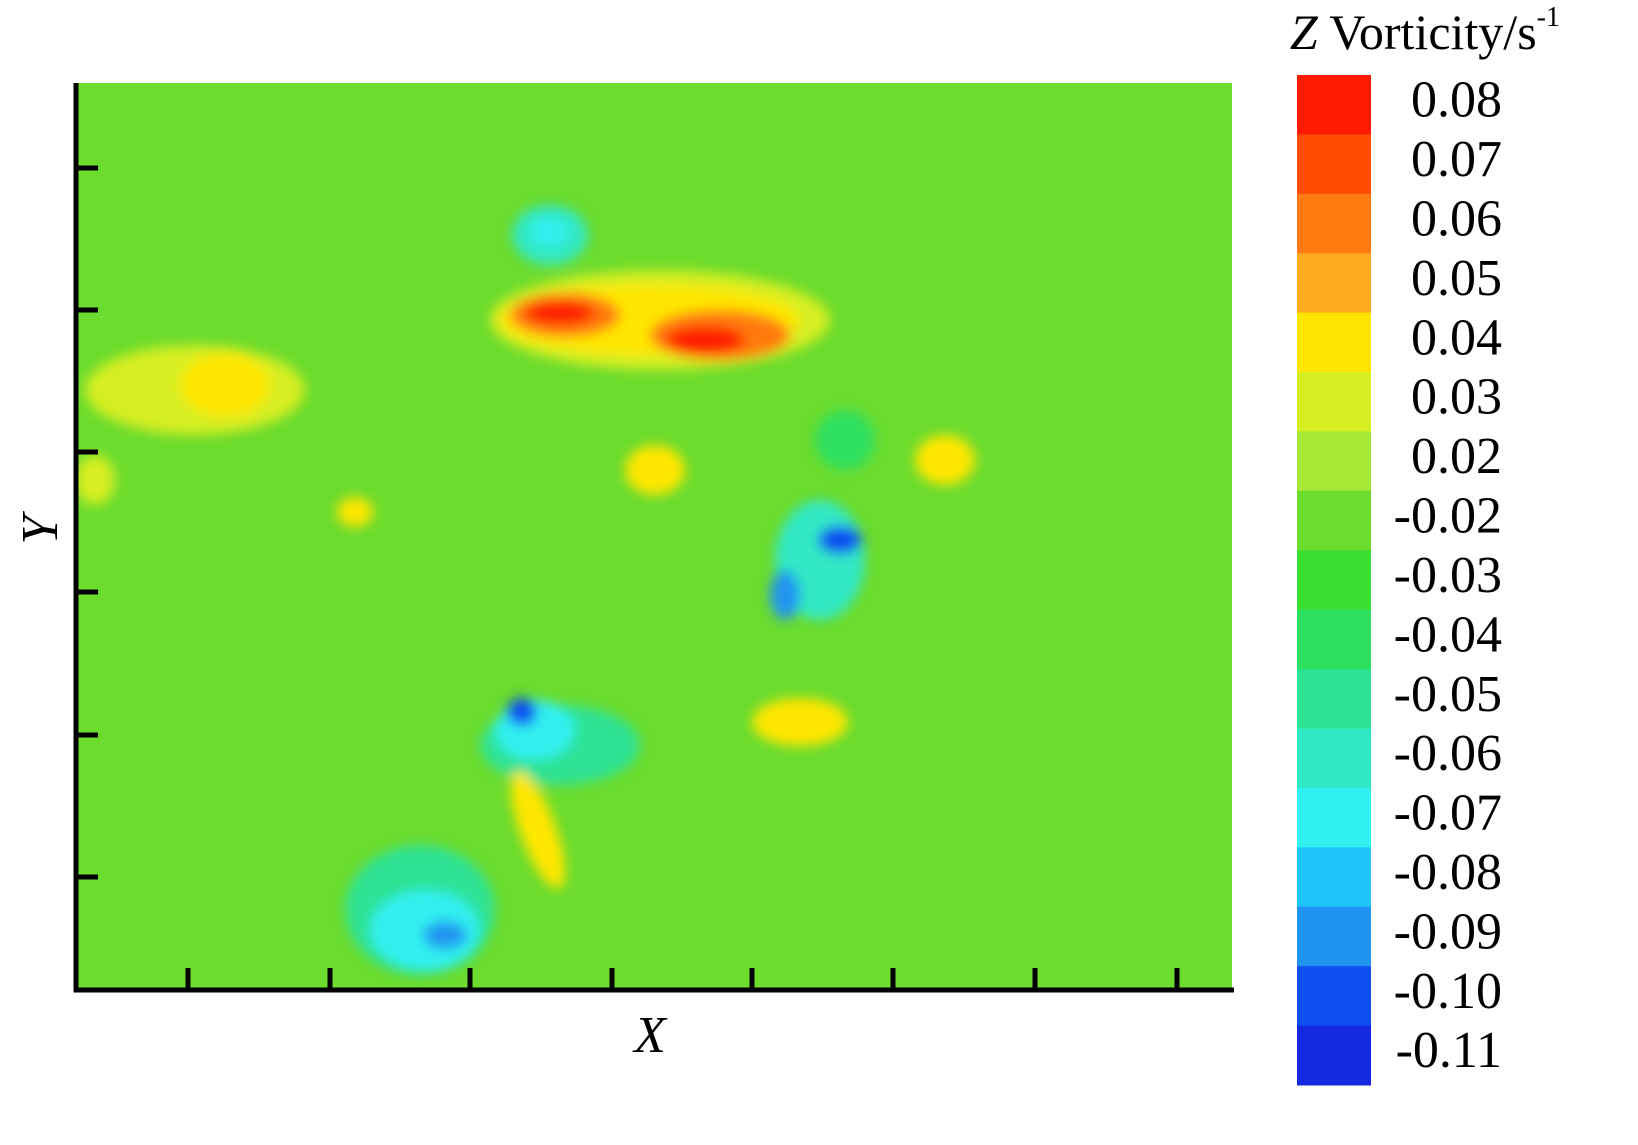 The height and width of the screenshot is (1145, 1638). I want to click on colorbar-label: 0.08, so click(1456, 100).